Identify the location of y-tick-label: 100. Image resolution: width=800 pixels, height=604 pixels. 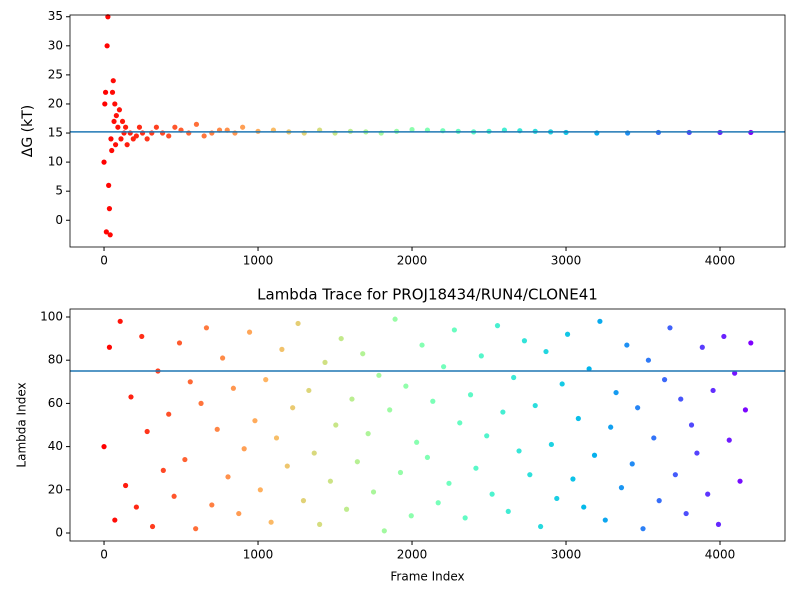
(51, 316).